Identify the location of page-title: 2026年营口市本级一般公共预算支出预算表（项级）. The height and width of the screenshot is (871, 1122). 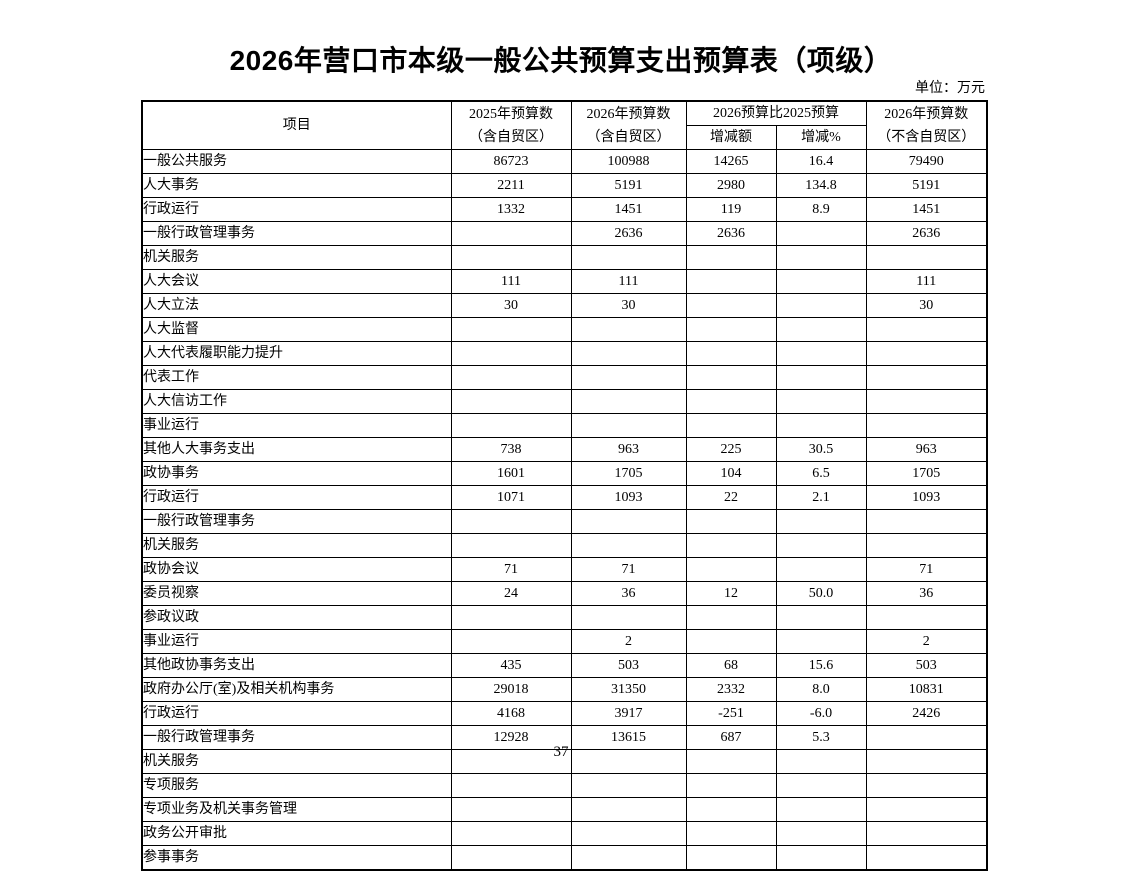
(561, 60).